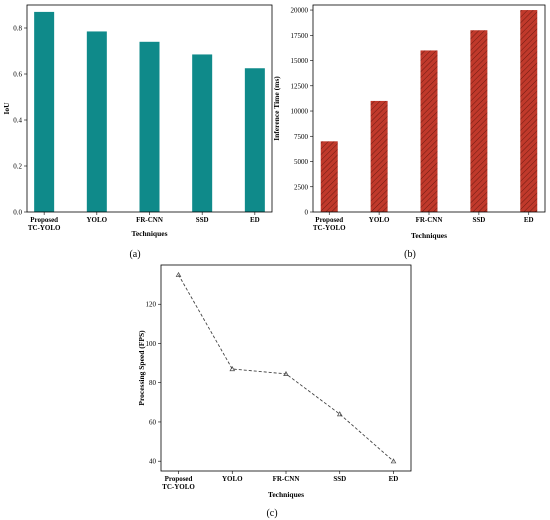 This screenshot has height=520, width=550. What do you see at coordinates (300, 36) in the screenshot?
I see `y-tick-label: 17500` at bounding box center [300, 36].